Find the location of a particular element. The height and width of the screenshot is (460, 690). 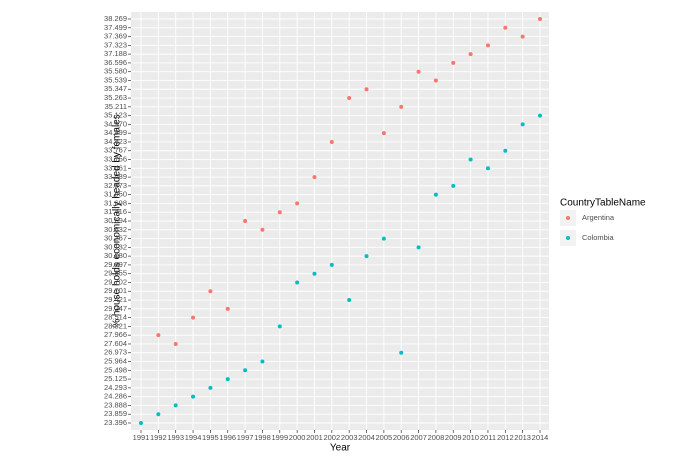

y-tick-label: 28.514 is located at coordinates (115, 317).